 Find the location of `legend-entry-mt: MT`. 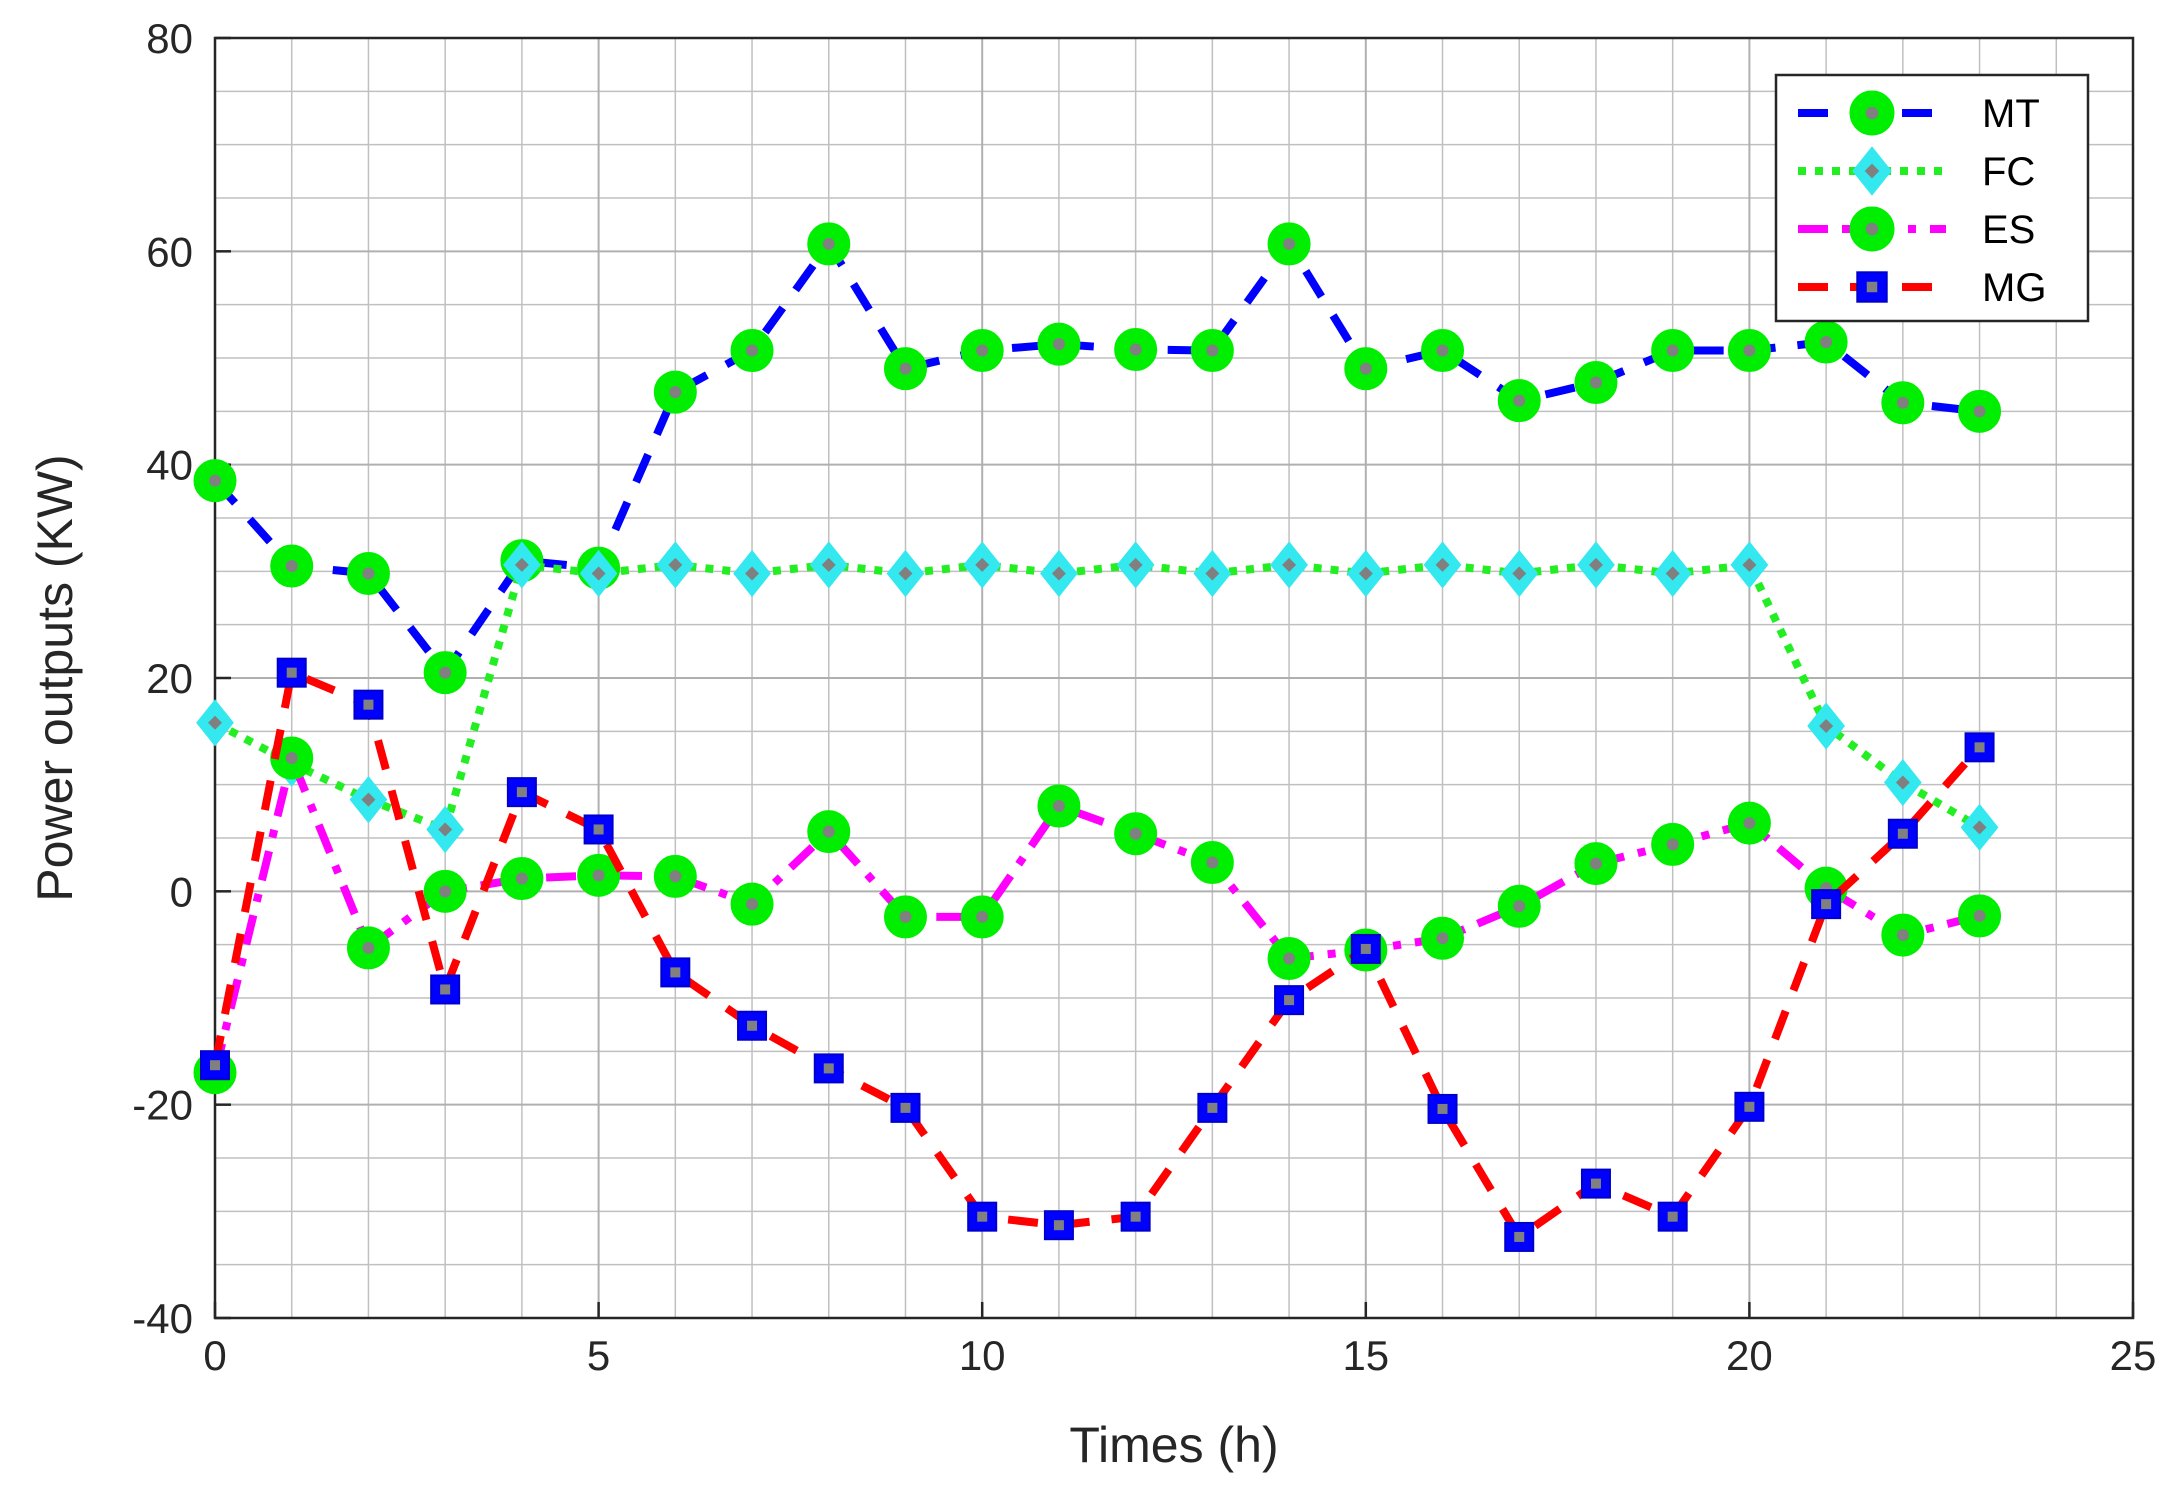

legend-entry-mt: MT is located at coordinates (1919, 113).